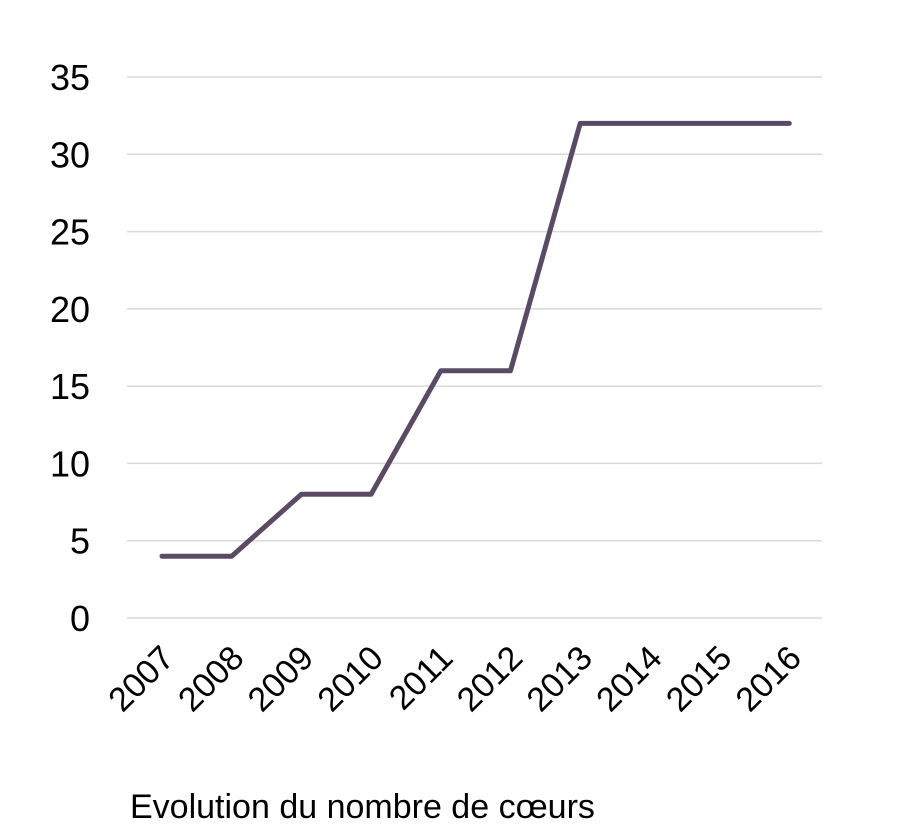 Image resolution: width=906 pixels, height=827 pixels. Describe the element at coordinates (70, 232) in the screenshot. I see `y-tick-label: 25` at that location.